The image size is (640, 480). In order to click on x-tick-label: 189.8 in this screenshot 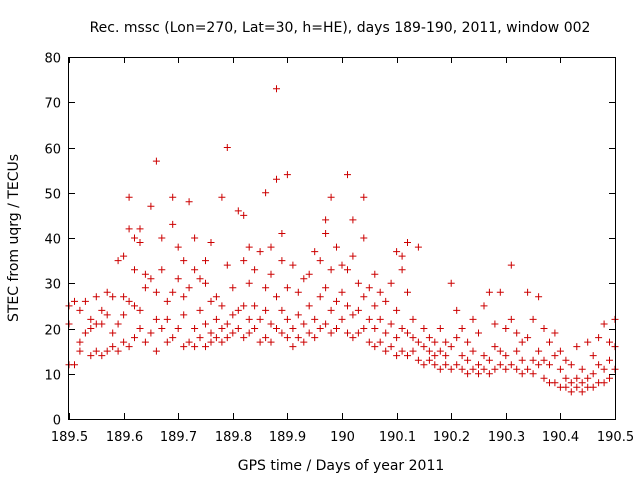, I will do `click(233, 437)`.